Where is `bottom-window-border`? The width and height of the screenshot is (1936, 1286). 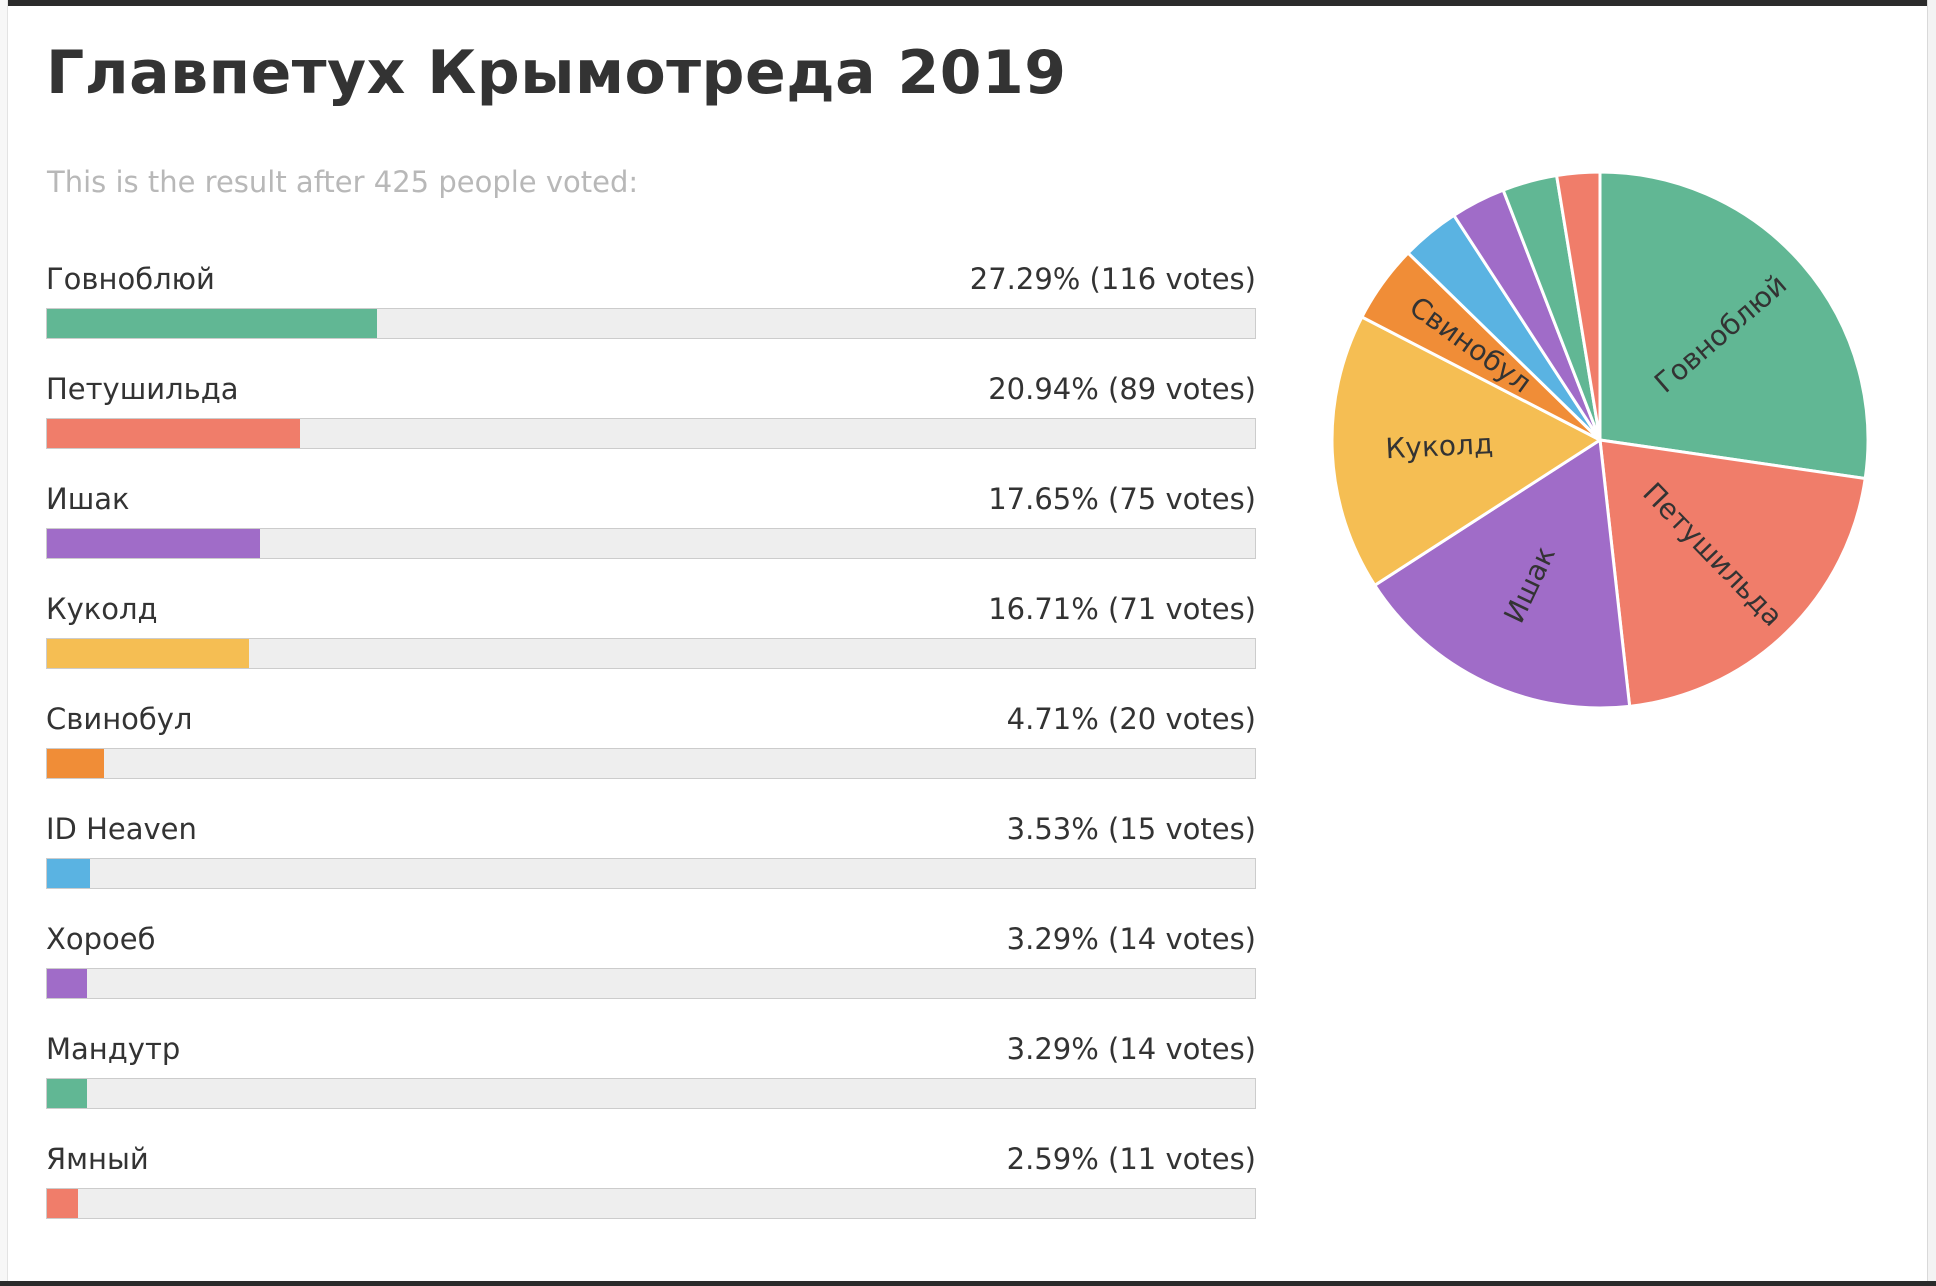 bottom-window-border is located at coordinates (968, 1283).